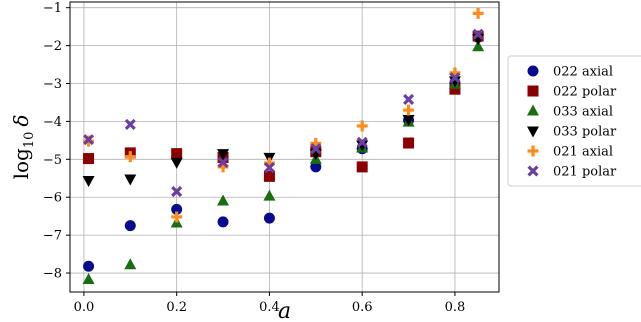 This screenshot has height=322, width=641. What do you see at coordinates (52, 160) in the screenshot?
I see `y-tick-label: −5` at bounding box center [52, 160].